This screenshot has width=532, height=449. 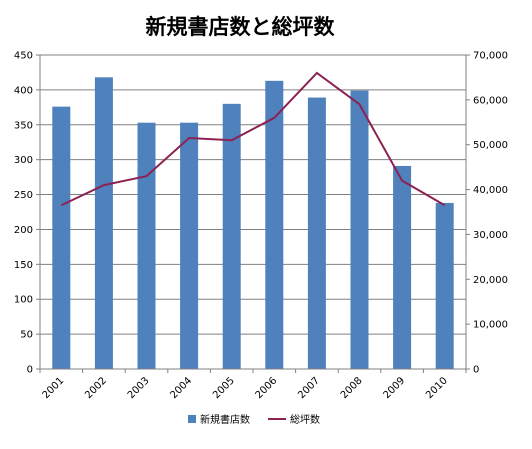 What do you see at coordinates (490, 190) in the screenshot?
I see `right-tick-label: 40,000` at bounding box center [490, 190].